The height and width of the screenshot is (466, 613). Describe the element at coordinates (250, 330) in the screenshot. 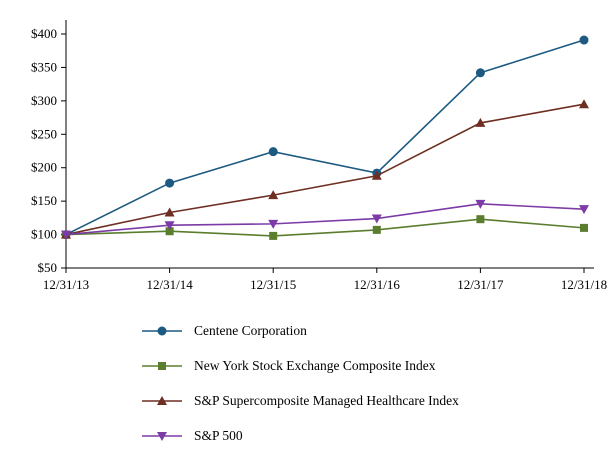

I see `legend-label-centene: Centene Corporation` at that location.